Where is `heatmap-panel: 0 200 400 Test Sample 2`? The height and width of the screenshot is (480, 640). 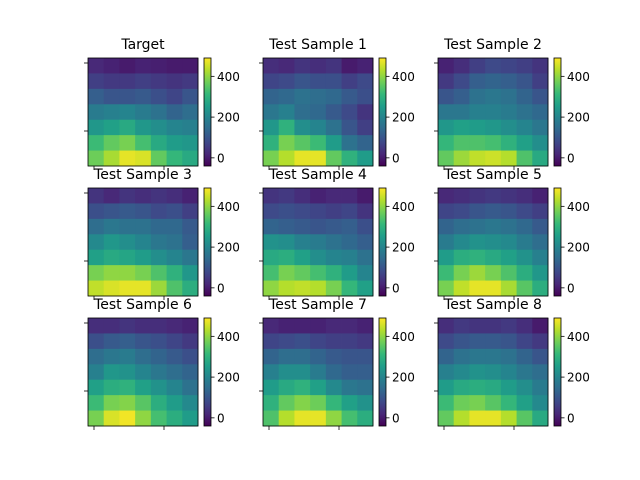 heatmap-panel: 0 200 400 Test Sample 2 is located at coordinates (512, 103).